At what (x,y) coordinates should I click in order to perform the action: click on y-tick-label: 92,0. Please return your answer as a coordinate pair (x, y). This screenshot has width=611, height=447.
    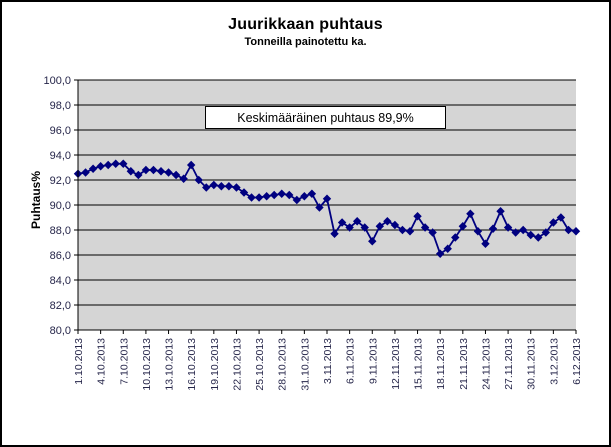
    Looking at the image, I should click on (60, 181).